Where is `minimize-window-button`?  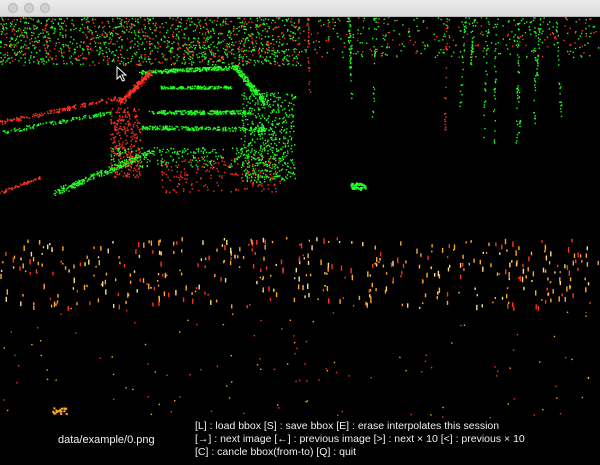 minimize-window-button is located at coordinates (29, 8).